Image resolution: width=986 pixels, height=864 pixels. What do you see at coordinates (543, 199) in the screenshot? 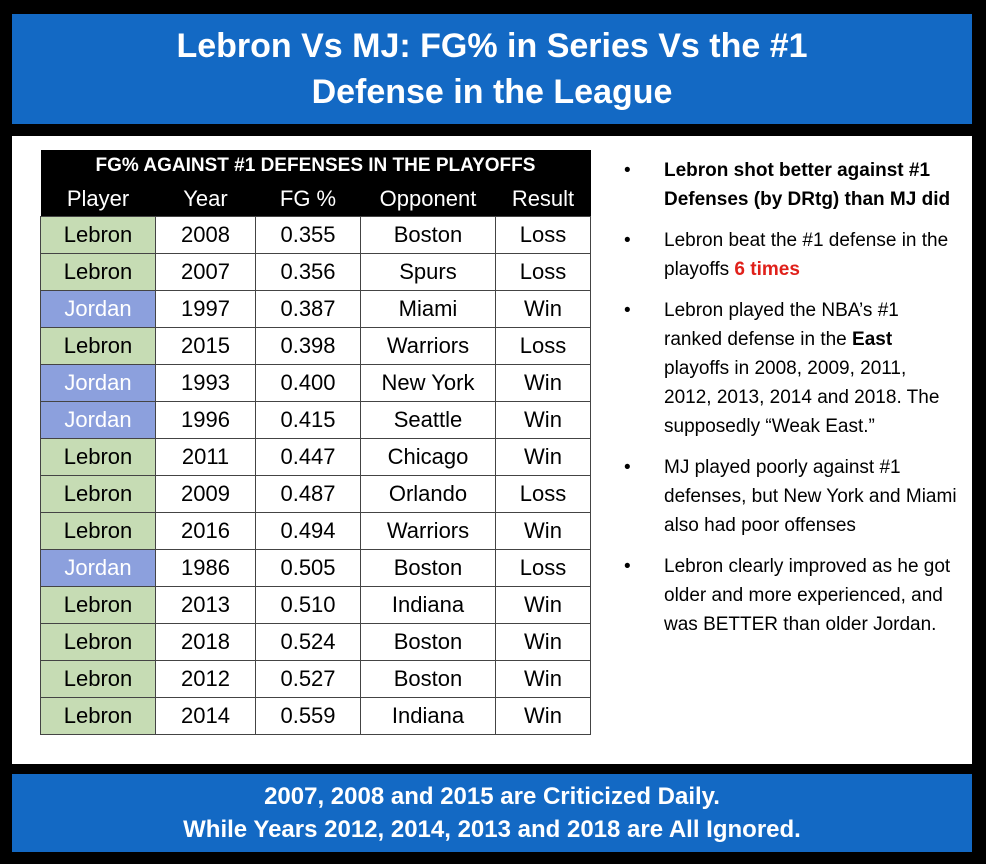
I see `column-header: Result` at bounding box center [543, 199].